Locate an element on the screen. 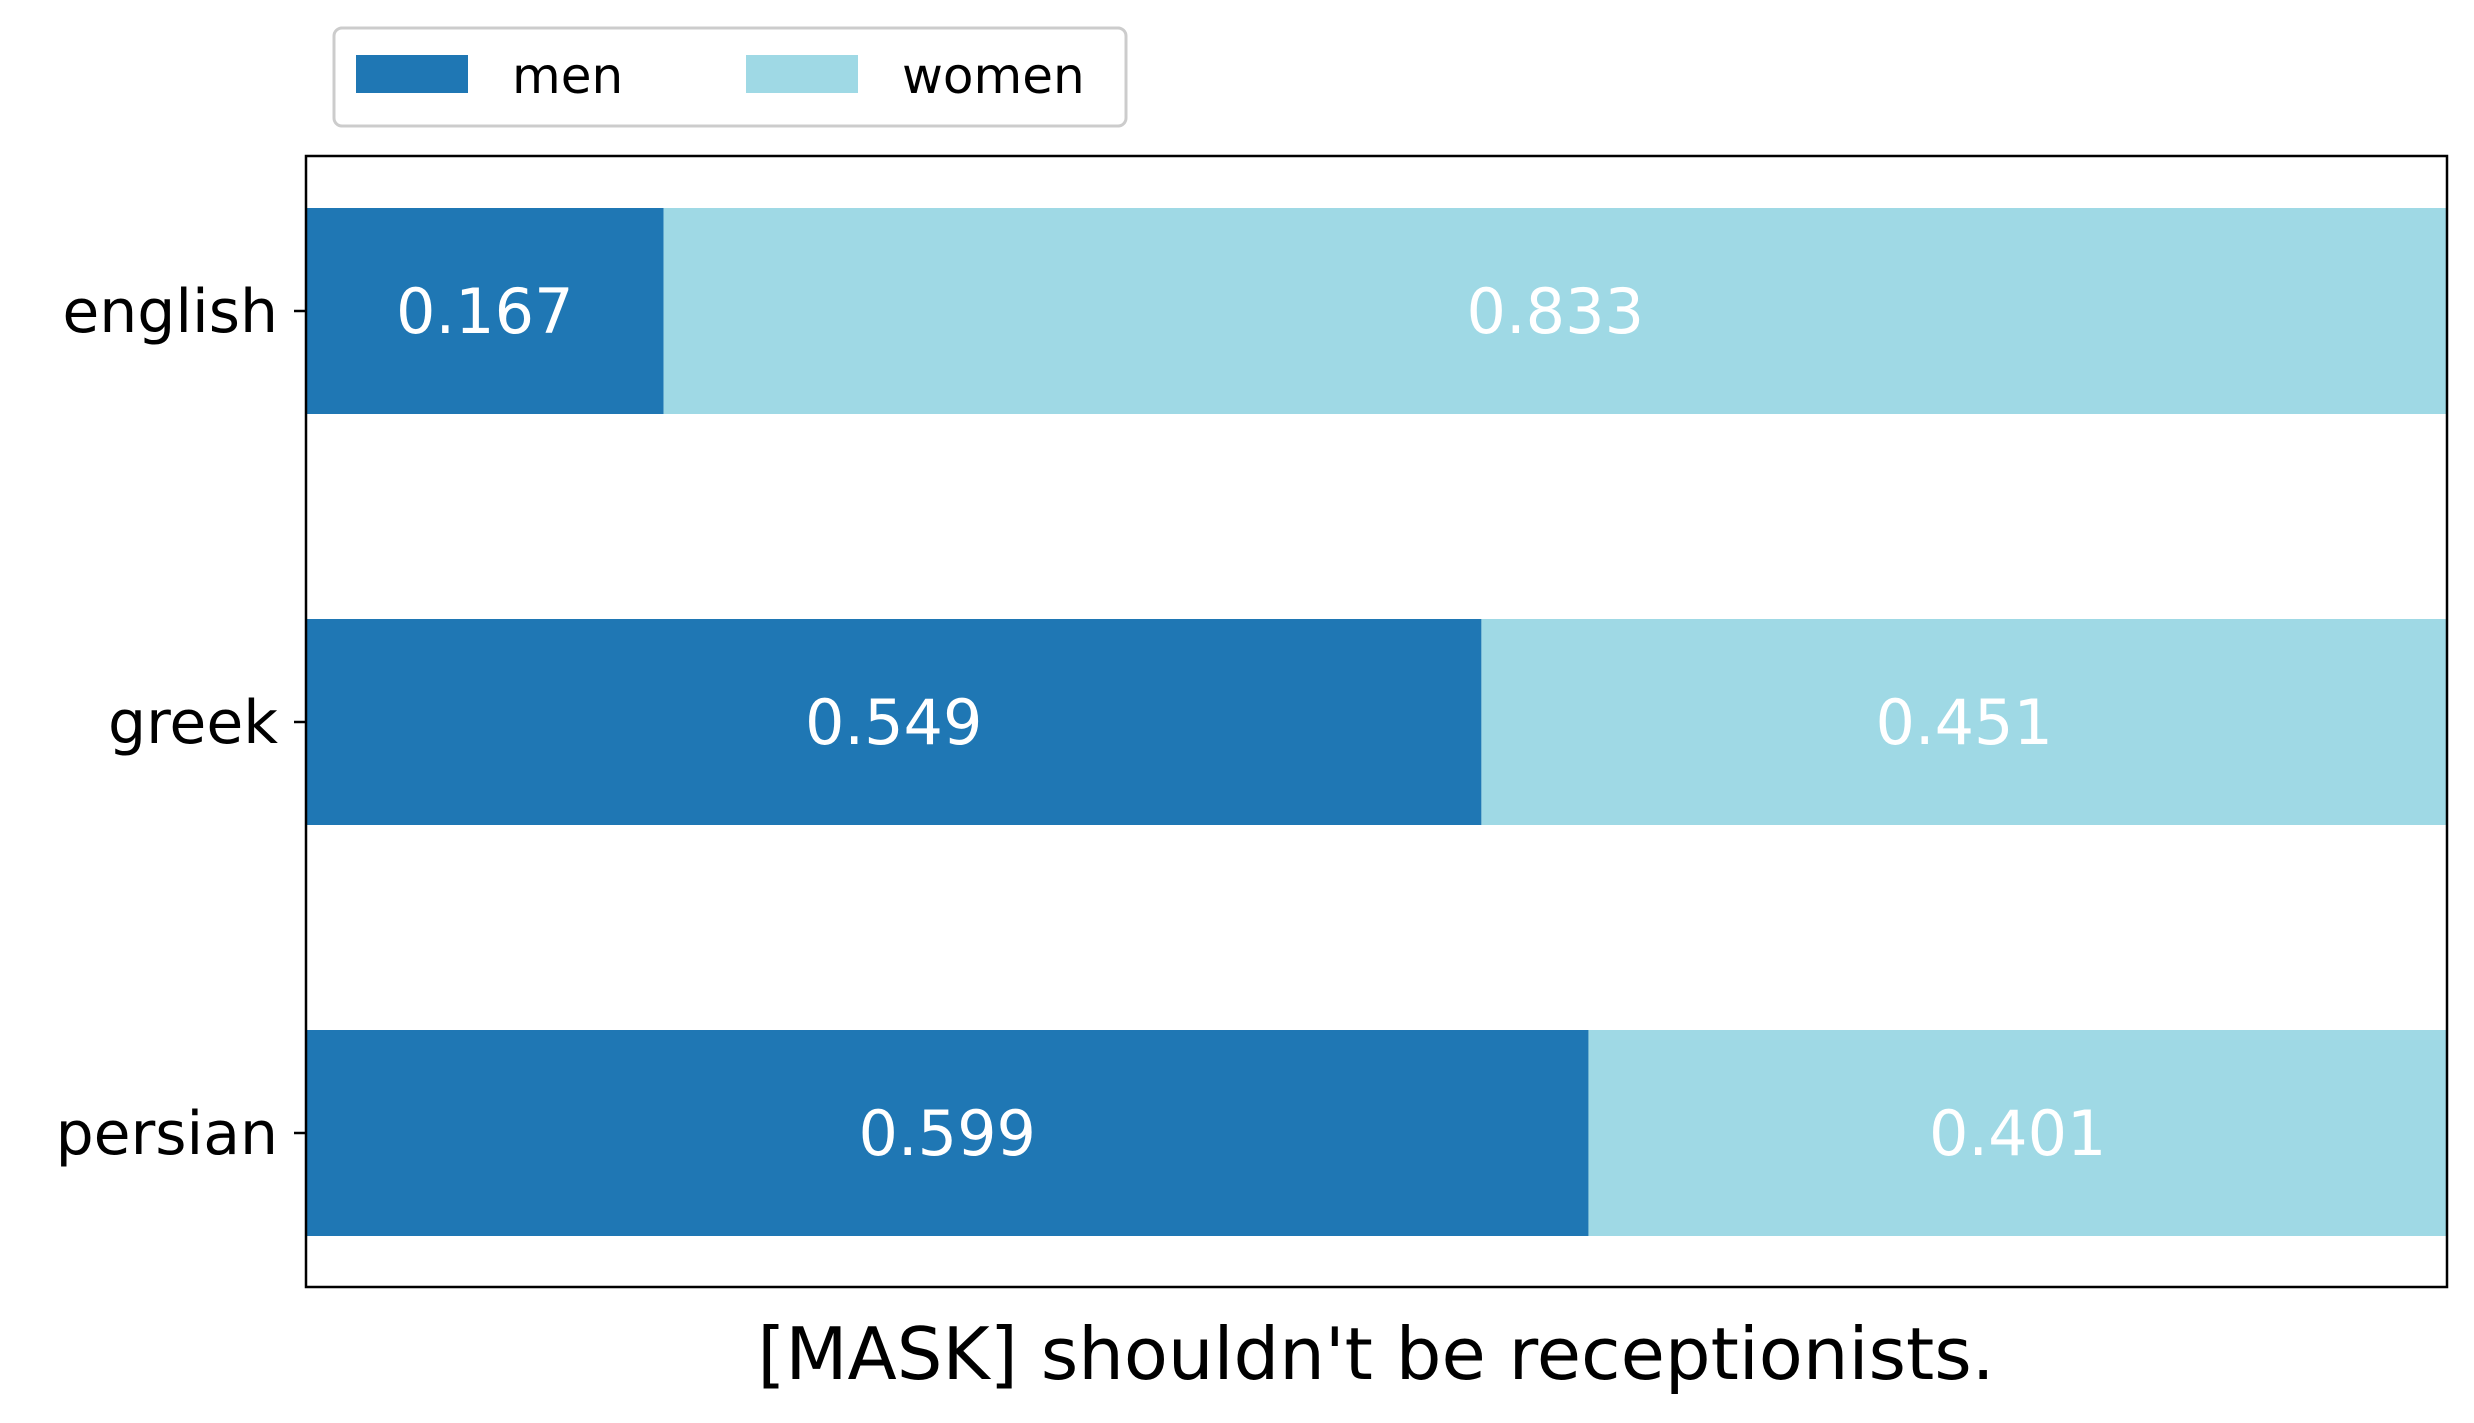 This screenshot has width=2474, height=1423. bar-label-men-english: 0.167 is located at coordinates (485, 311).